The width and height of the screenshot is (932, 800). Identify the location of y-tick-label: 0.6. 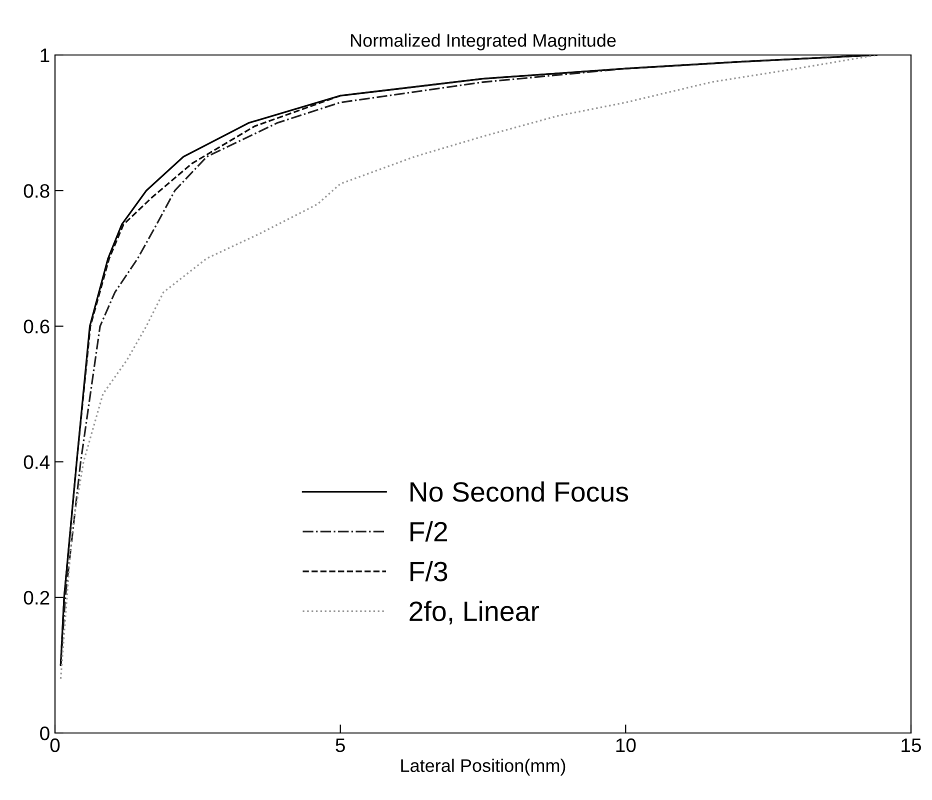
(37, 327).